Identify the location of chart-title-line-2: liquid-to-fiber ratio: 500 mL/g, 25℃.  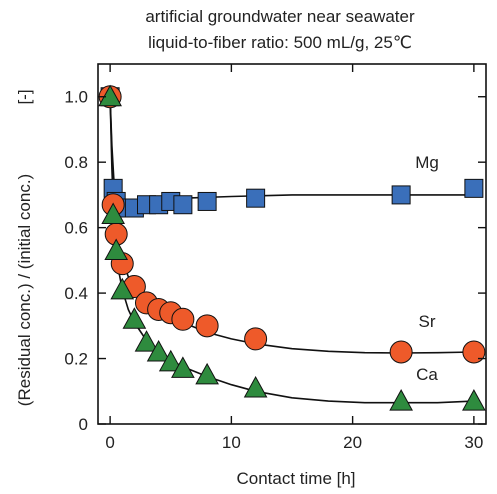
(280, 42).